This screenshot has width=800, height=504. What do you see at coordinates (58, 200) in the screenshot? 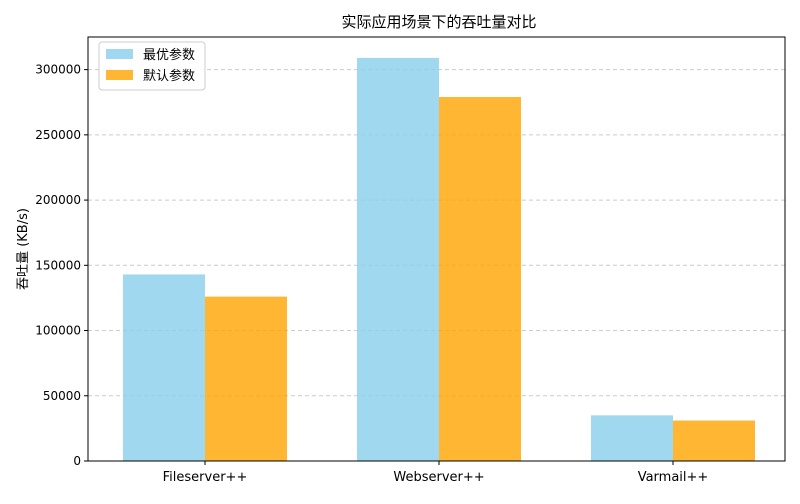
I see `y-tick-label: 200000` at bounding box center [58, 200].